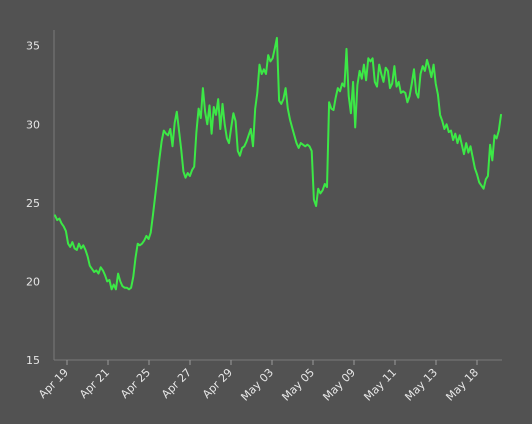 The image size is (532, 424). What do you see at coordinates (339, 385) in the screenshot?
I see `x-tick-label: May 09` at bounding box center [339, 385].